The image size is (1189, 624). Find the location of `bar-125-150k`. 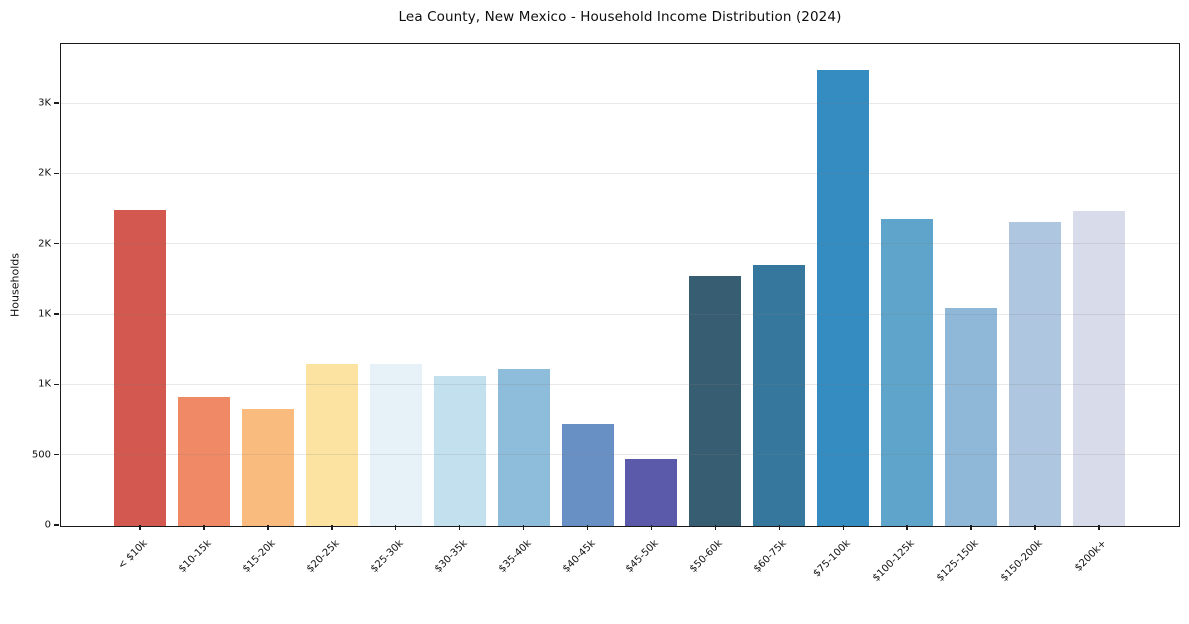

bar-125-150k is located at coordinates (971, 417).